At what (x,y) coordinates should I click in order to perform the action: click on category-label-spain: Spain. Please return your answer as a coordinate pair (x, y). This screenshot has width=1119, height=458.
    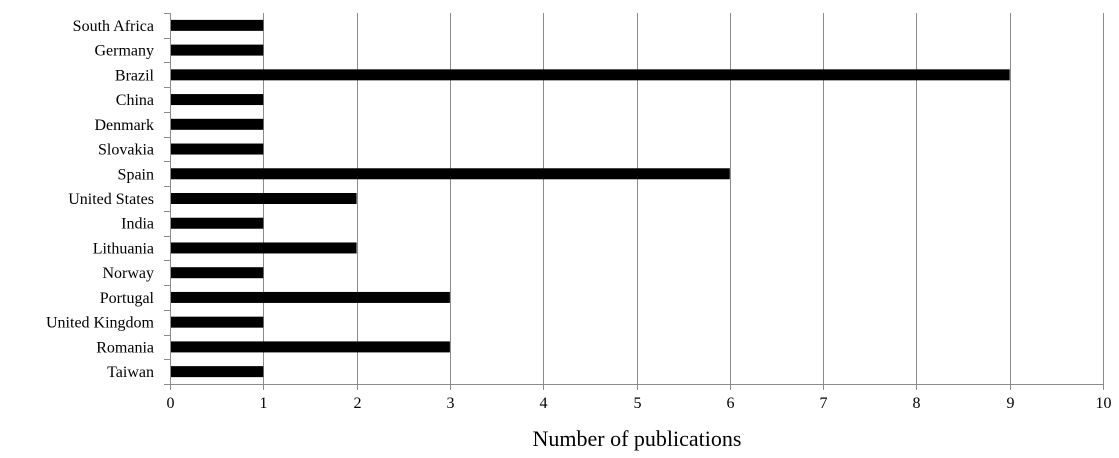
    Looking at the image, I should click on (136, 174).